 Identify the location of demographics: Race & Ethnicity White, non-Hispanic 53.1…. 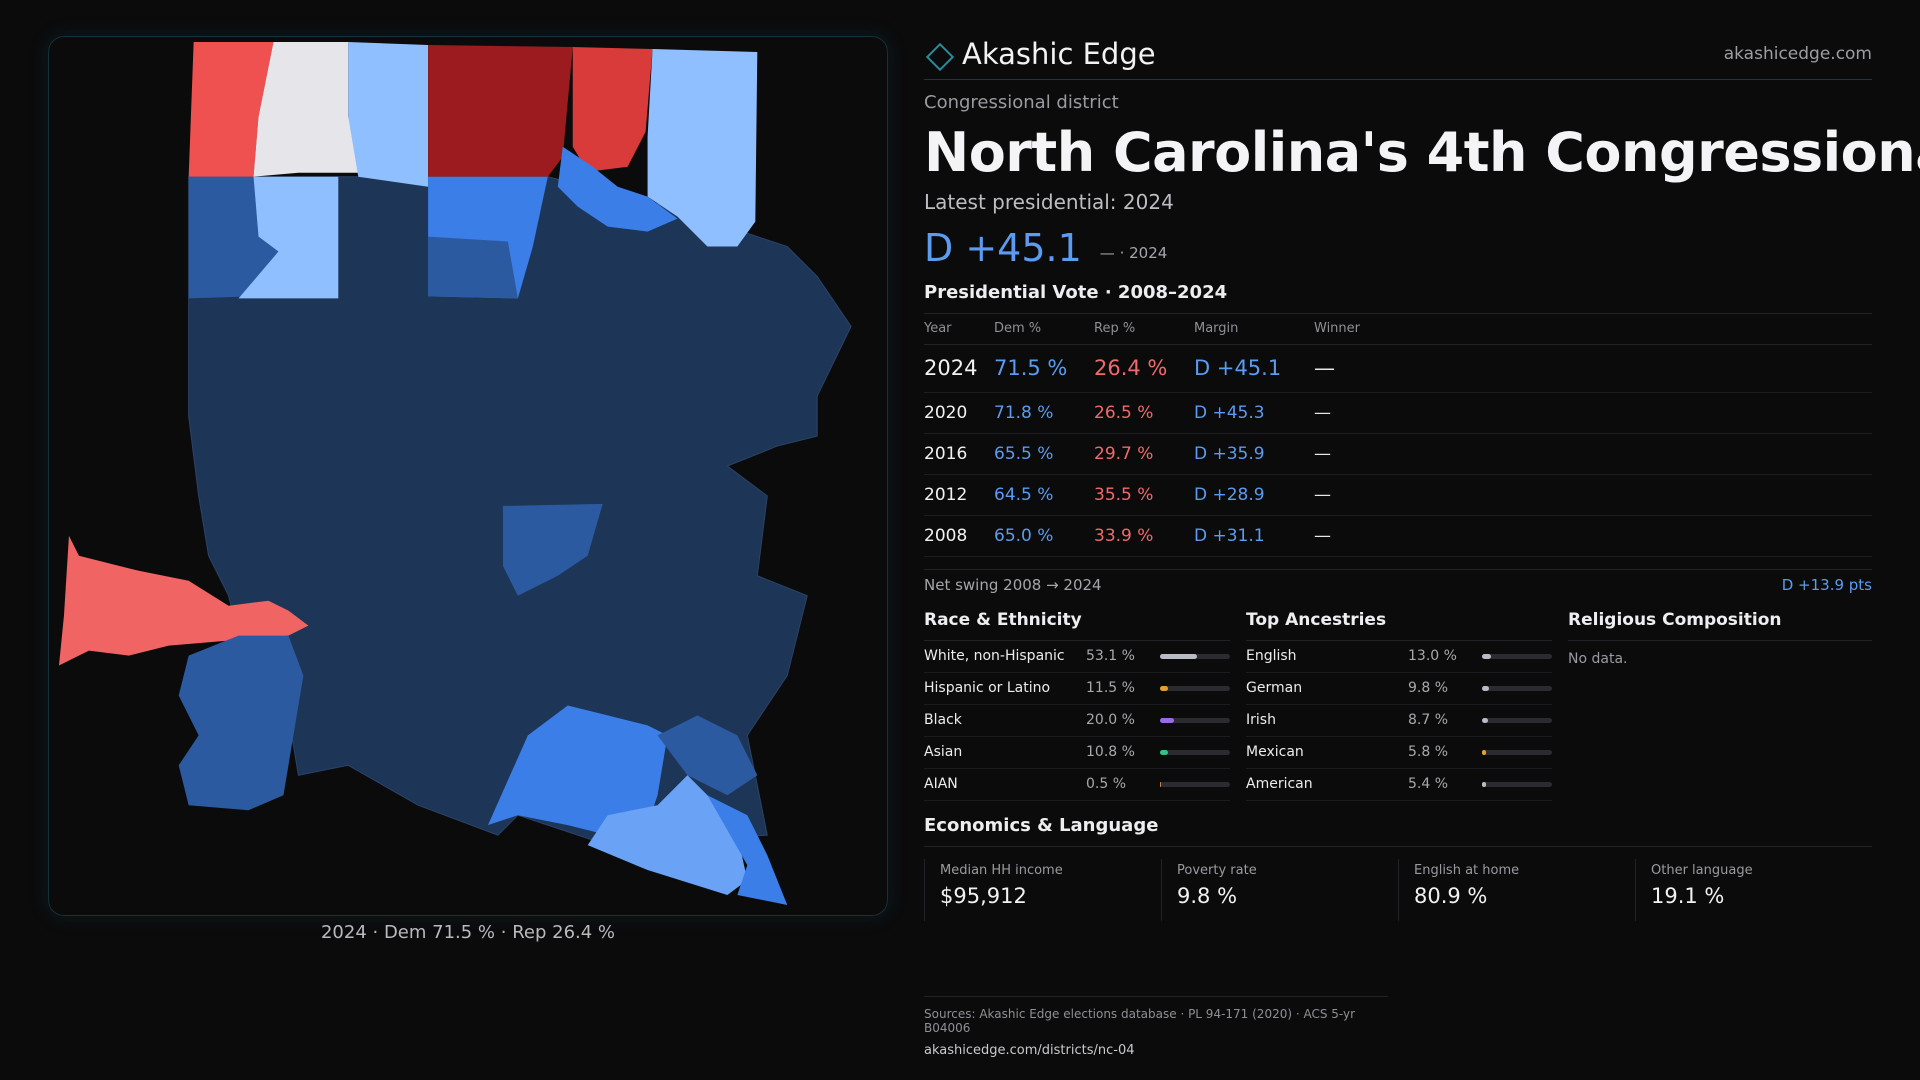
(1398, 705).